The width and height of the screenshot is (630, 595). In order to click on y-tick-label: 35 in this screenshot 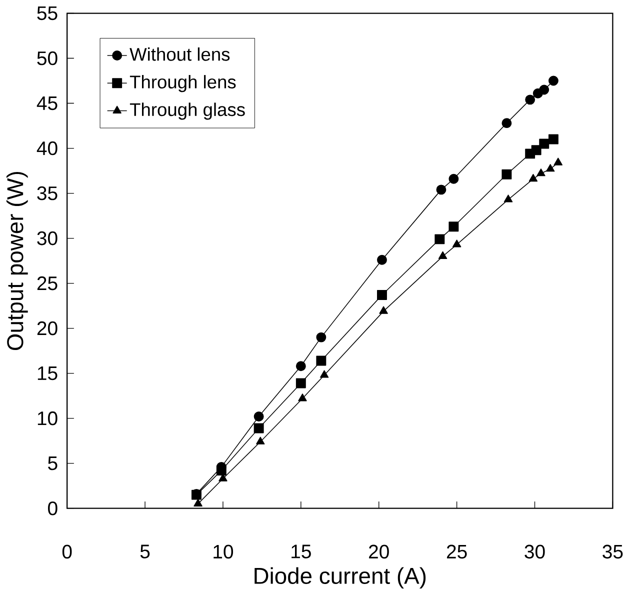, I will do `click(47, 193)`.